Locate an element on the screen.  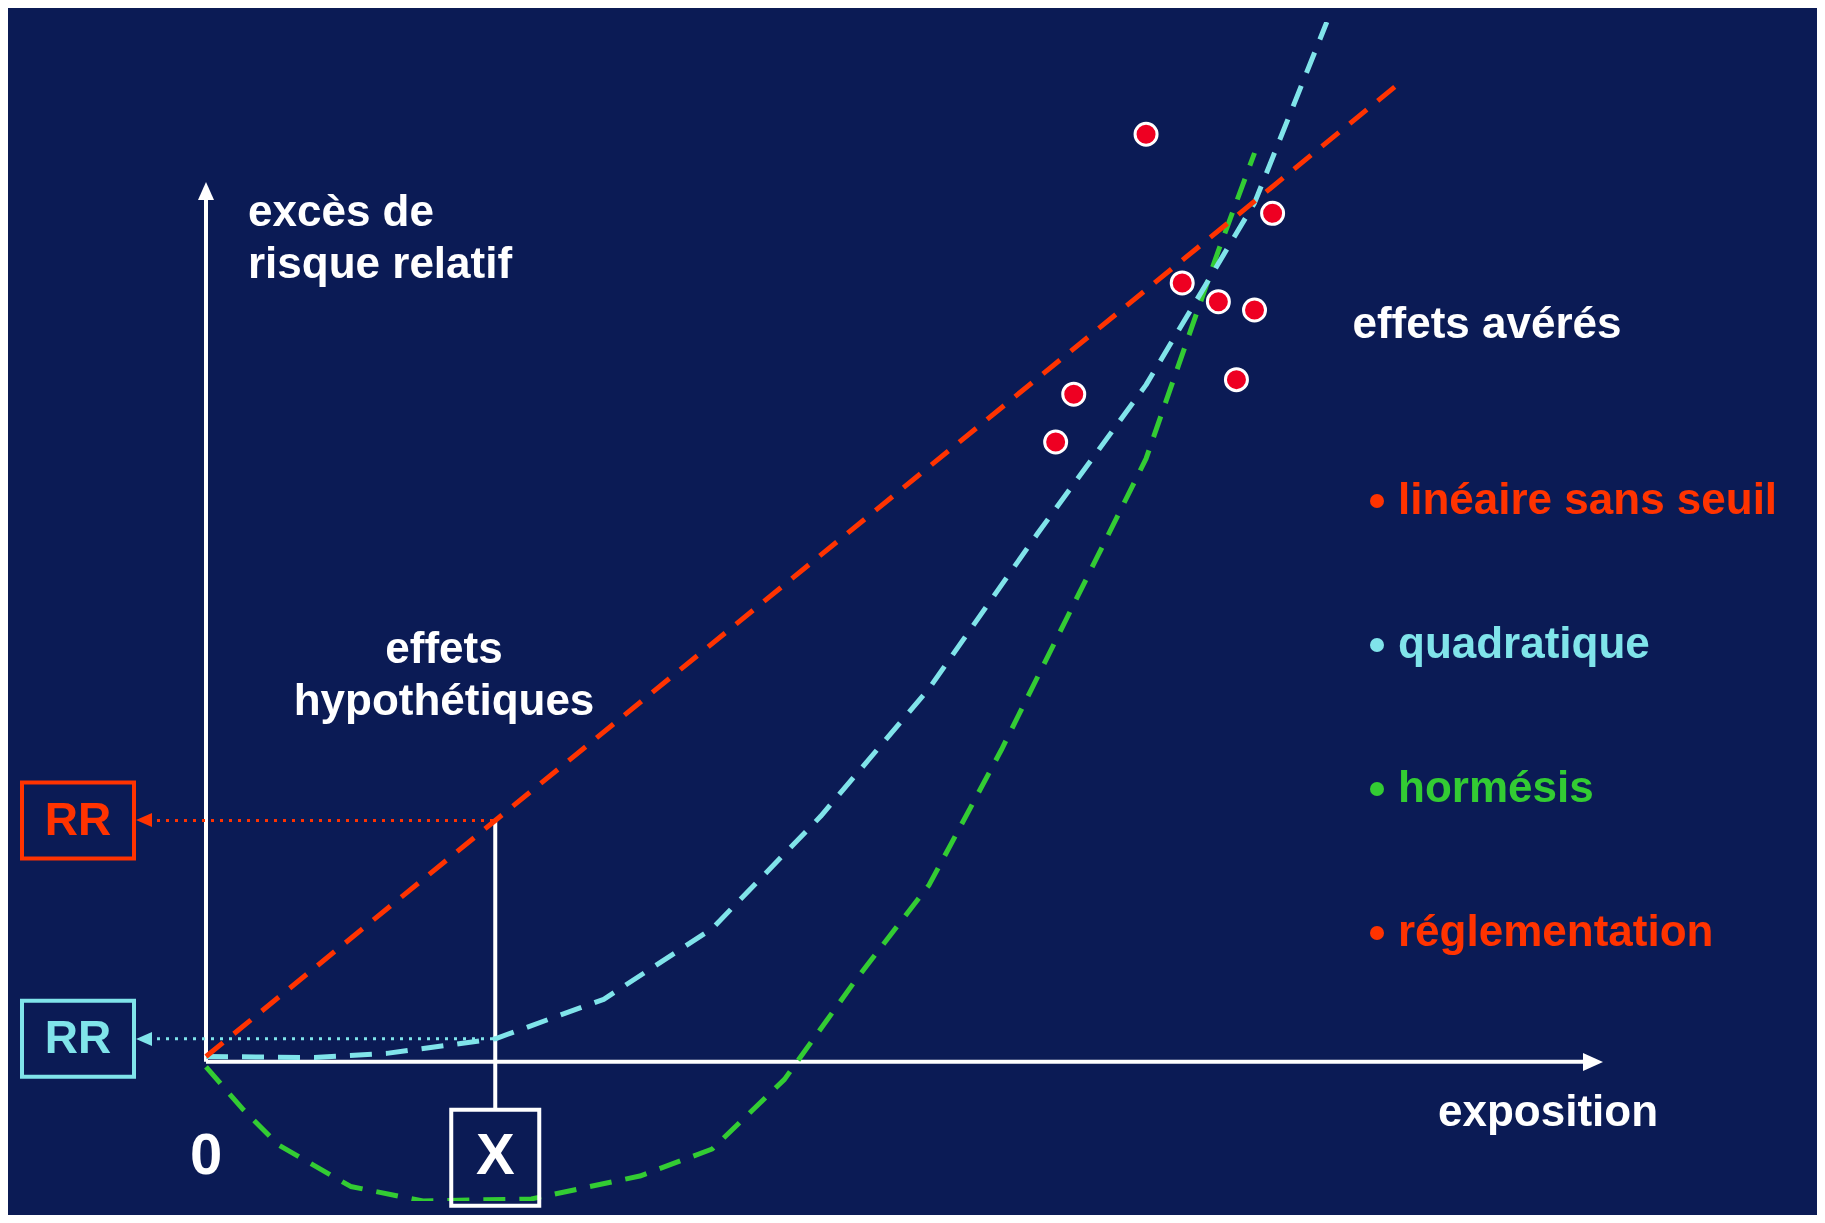
annotation: effets hypothétiques is located at coordinates (444, 674).